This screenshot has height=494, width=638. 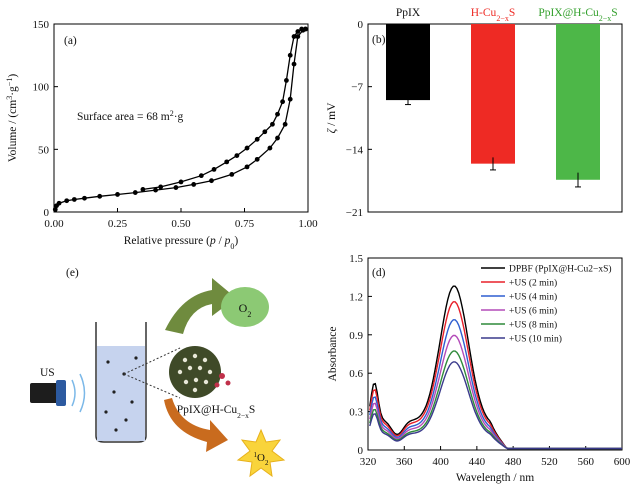 What do you see at coordinates (359, 119) in the screenshot?
I see `panel-b-y-ticks: 0 −7 −14 −21` at bounding box center [359, 119].